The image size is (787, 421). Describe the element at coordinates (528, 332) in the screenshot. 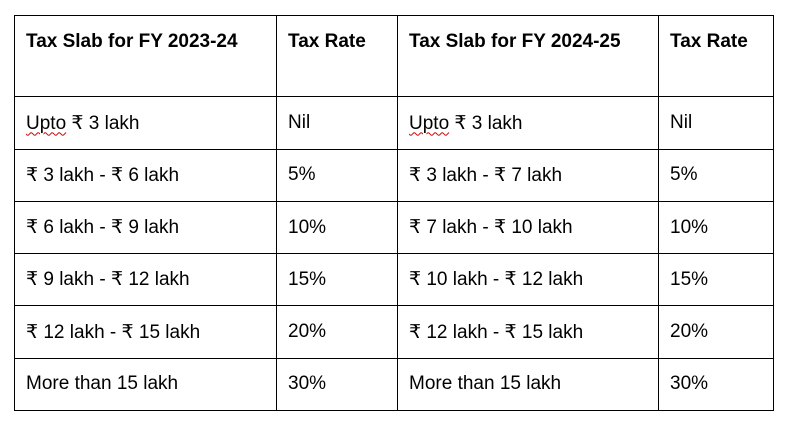

I see `slab-cell-2024: ₹ 12 lakh - ₹ 15 lakh` at that location.